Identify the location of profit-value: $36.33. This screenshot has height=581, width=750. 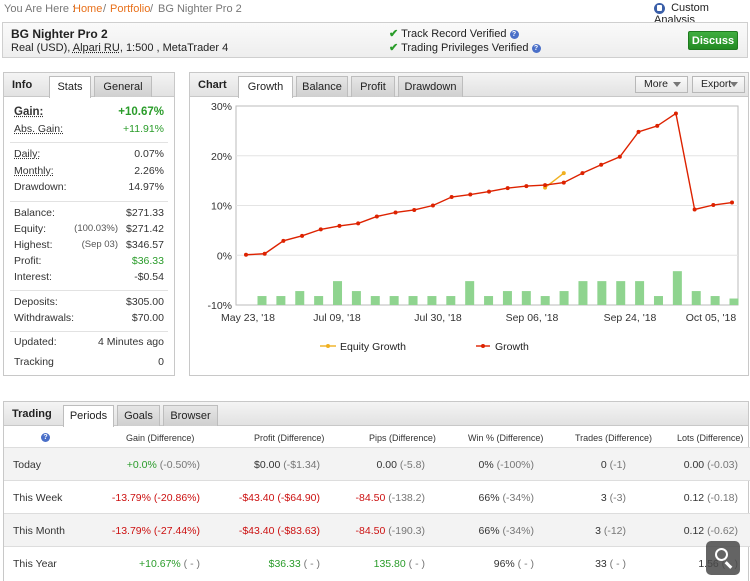
(147, 261).